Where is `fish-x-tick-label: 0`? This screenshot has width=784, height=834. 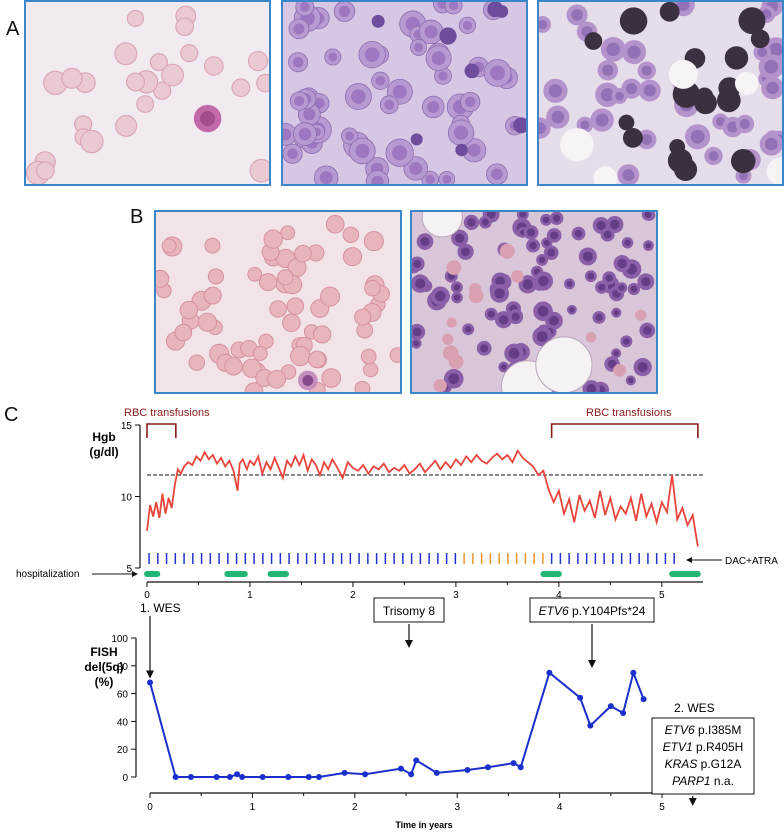
fish-x-tick-label: 0 is located at coordinates (150, 807).